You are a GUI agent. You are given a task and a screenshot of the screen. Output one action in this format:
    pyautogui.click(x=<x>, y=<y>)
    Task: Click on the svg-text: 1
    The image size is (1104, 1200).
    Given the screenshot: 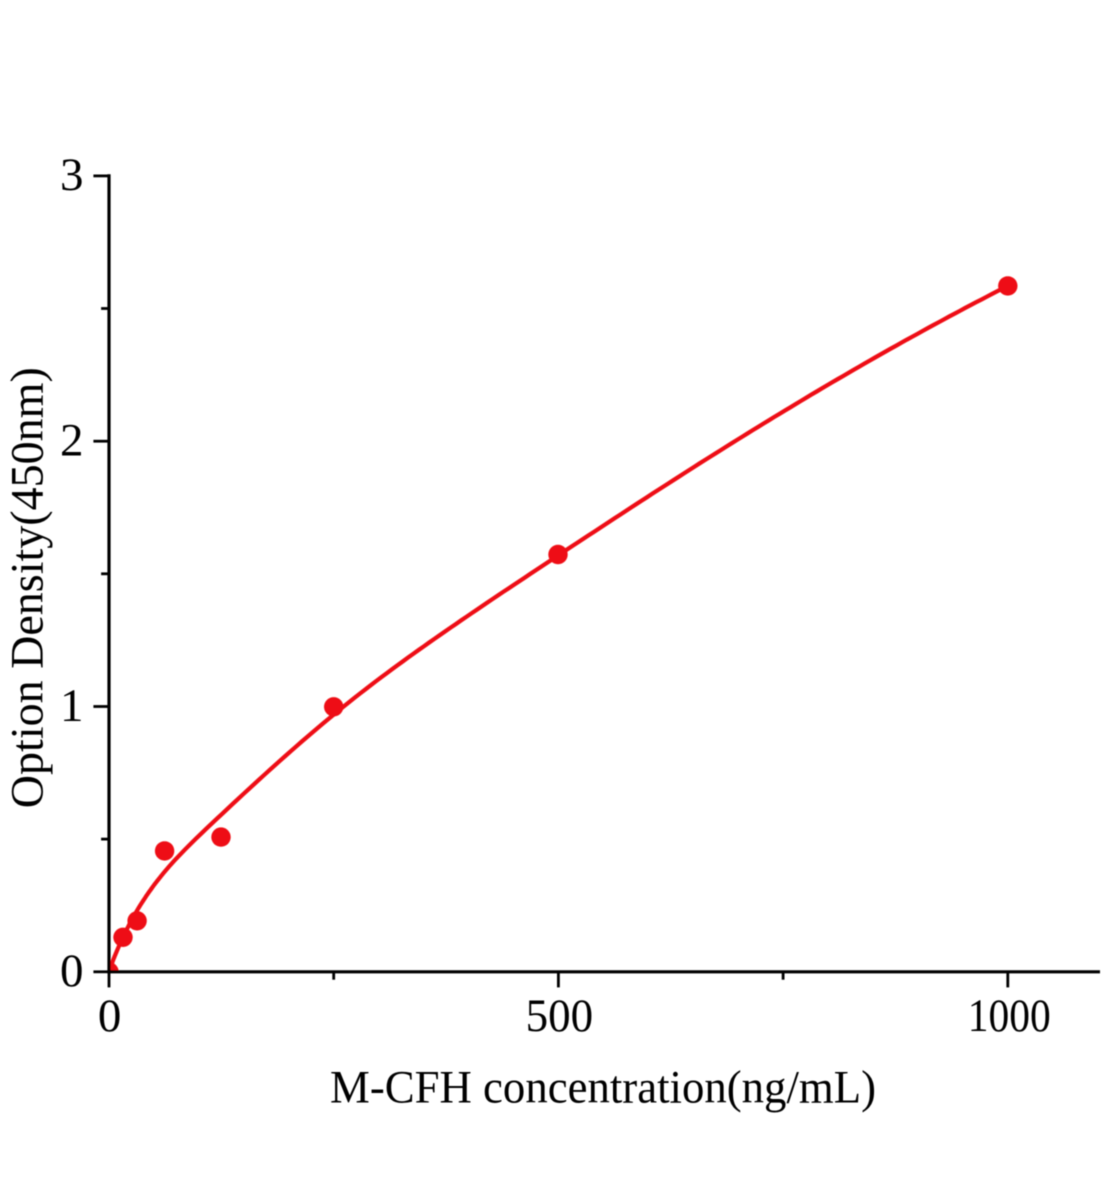 What is the action you would take?
    pyautogui.click(x=72, y=706)
    